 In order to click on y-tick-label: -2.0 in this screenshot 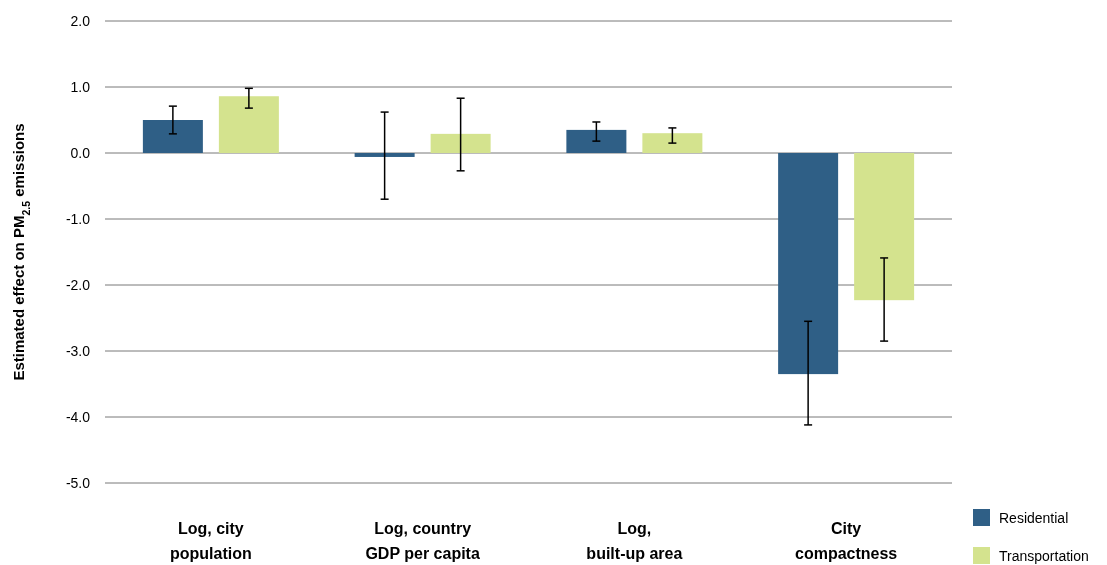, I will do `click(78, 284)`.